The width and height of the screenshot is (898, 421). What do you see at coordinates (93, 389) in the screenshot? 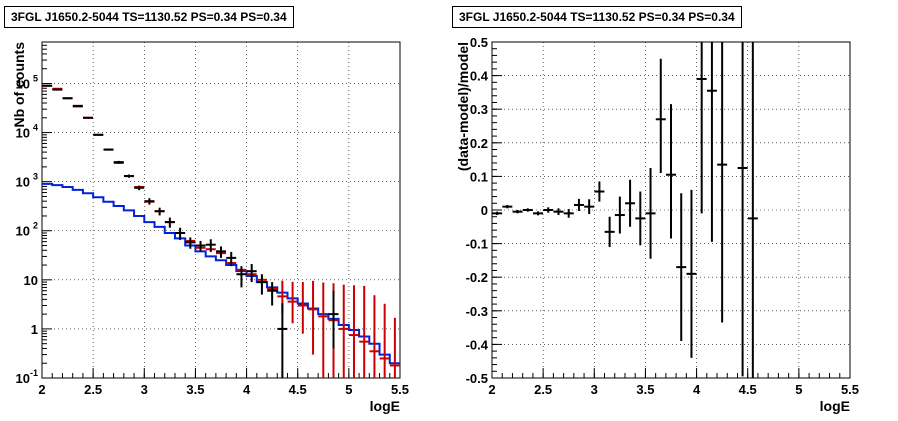
I see `left-x-tick-label: 2.5` at bounding box center [93, 389].